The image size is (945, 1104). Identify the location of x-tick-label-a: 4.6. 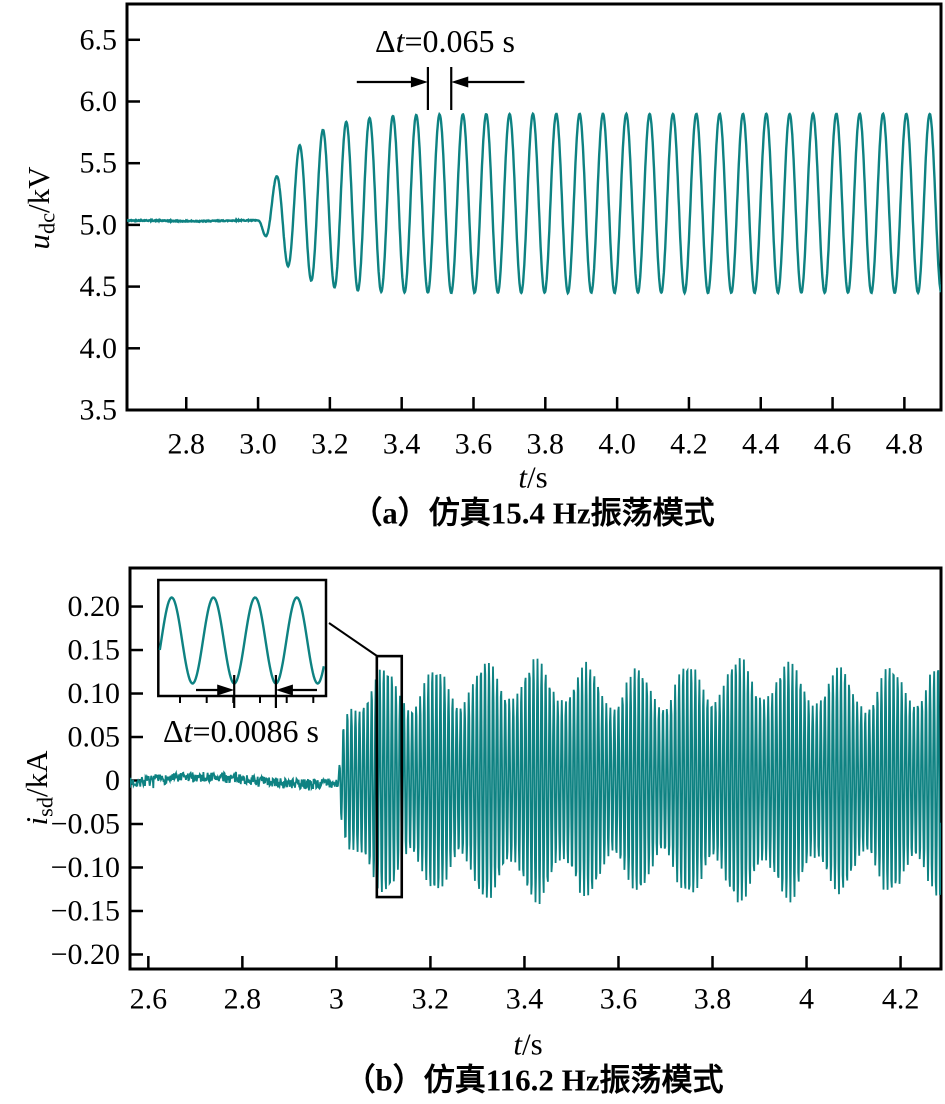
(833, 444).